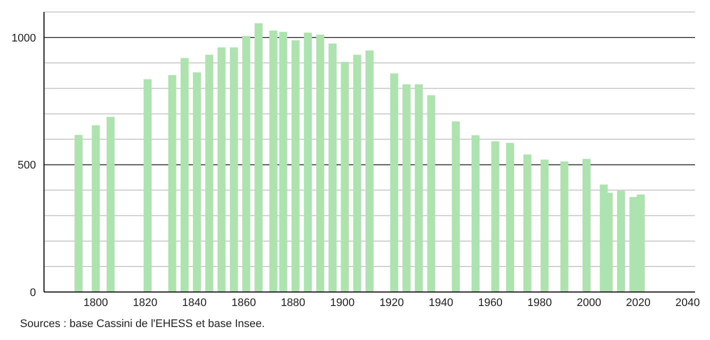  Describe the element at coordinates (490, 302) in the screenshot. I see `x-tick-label: 1960` at that location.